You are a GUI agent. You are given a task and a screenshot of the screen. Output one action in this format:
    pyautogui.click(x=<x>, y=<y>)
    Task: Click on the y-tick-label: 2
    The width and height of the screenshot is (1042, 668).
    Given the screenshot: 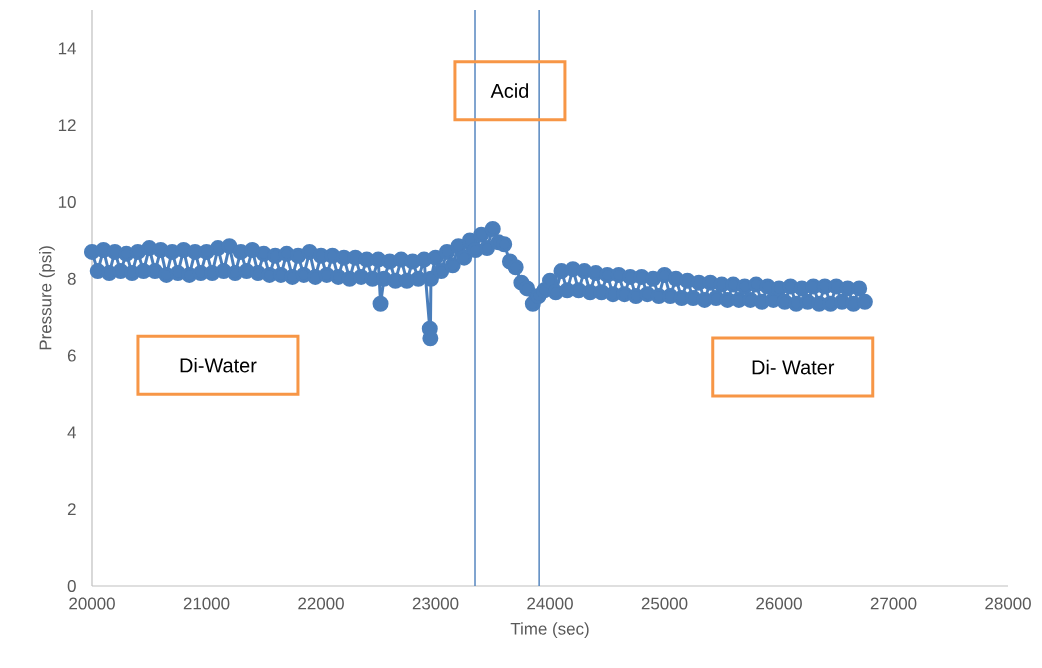 What is the action you would take?
    pyautogui.click(x=71, y=509)
    